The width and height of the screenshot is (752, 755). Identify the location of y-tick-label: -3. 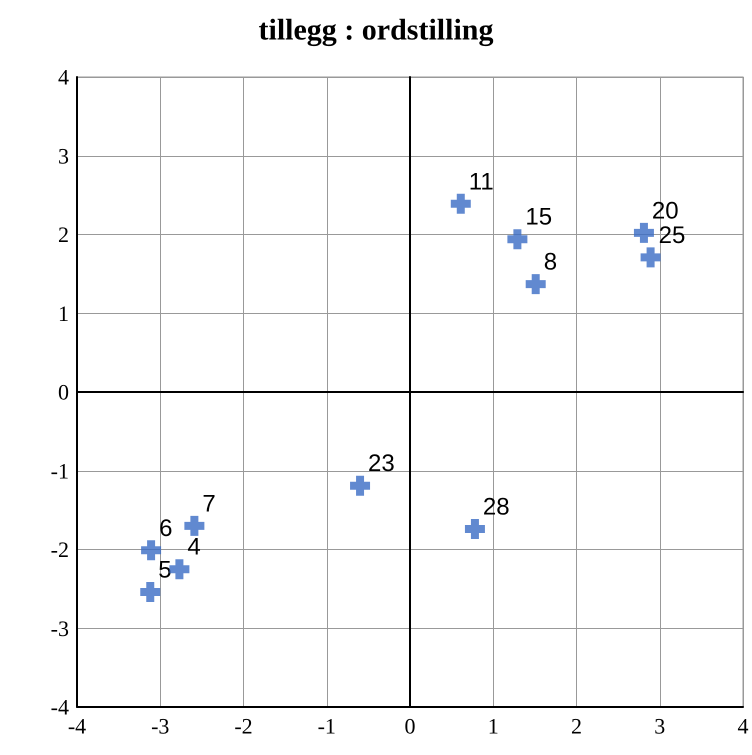
(59, 628).